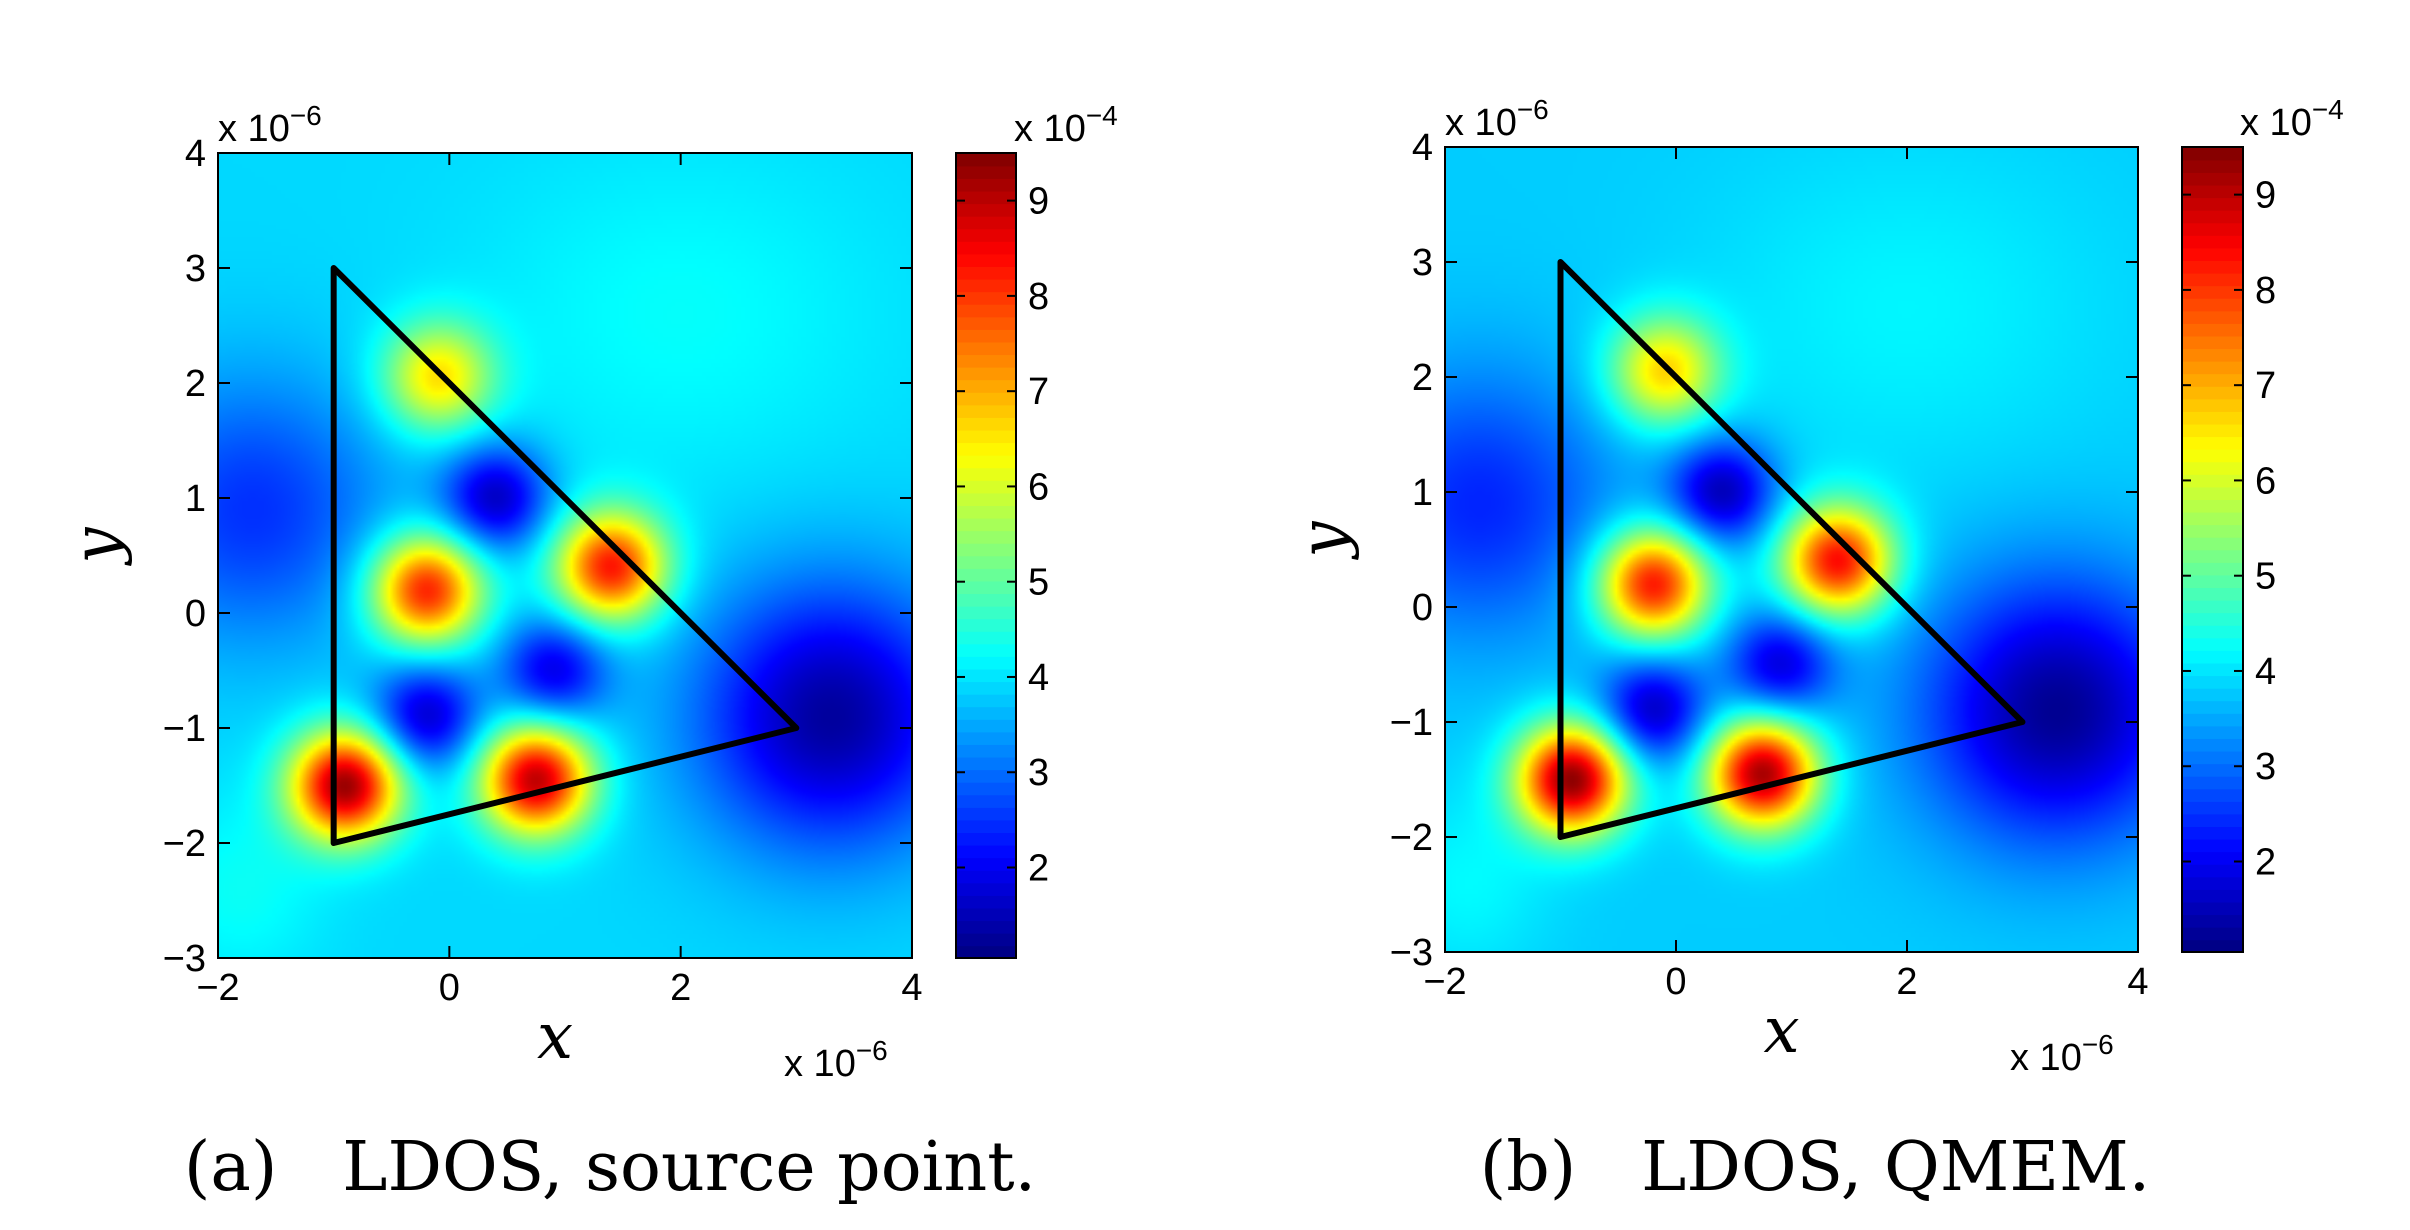 The image size is (2410, 1230). Describe the element at coordinates (1066, 125) in the screenshot. I see `colorbar-multiplier: x 10−4` at that location.